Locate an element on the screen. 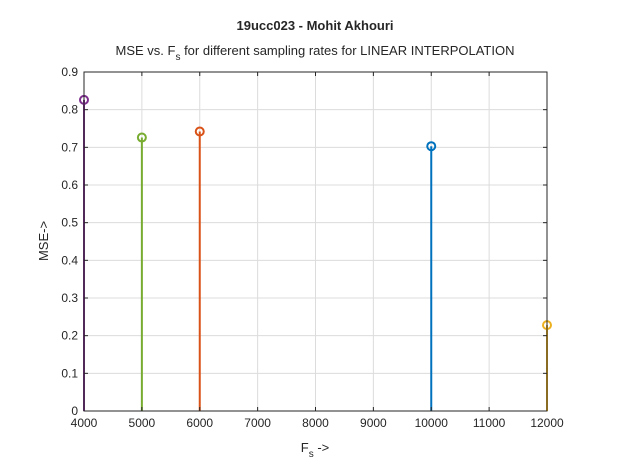 The width and height of the screenshot is (632, 472). subtitle-subscript: s is located at coordinates (177, 57).